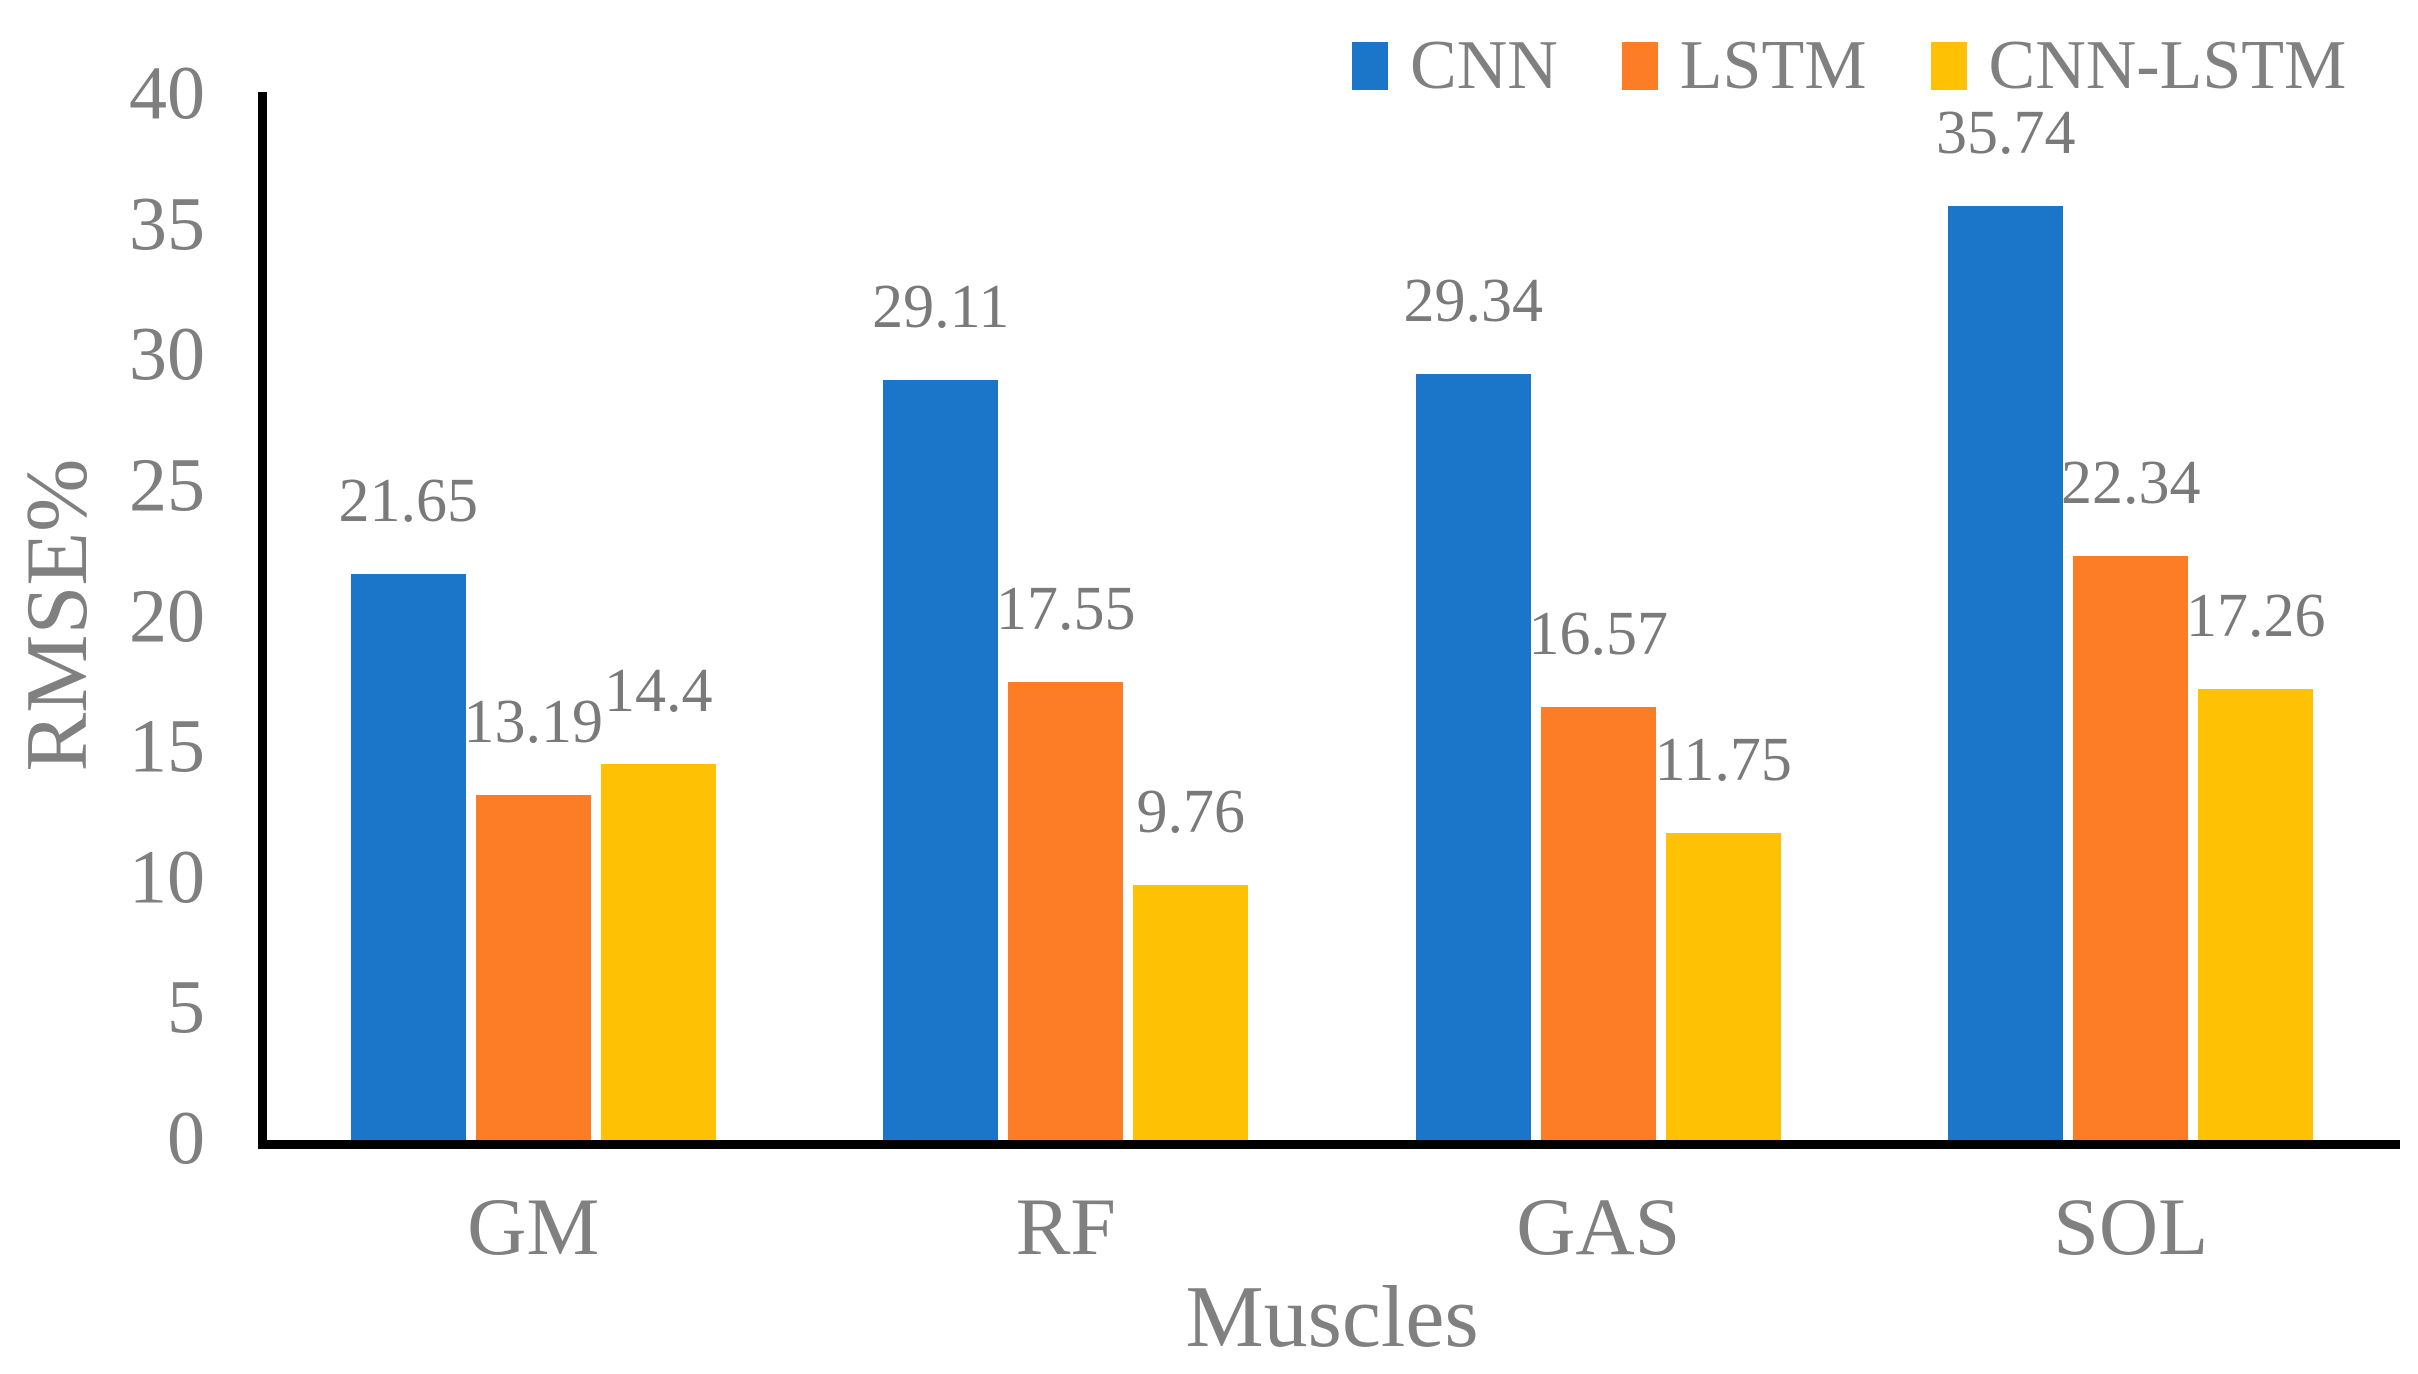 This screenshot has height=1374, width=2418. I want to click on bar-lstm-gm, so click(533, 967).